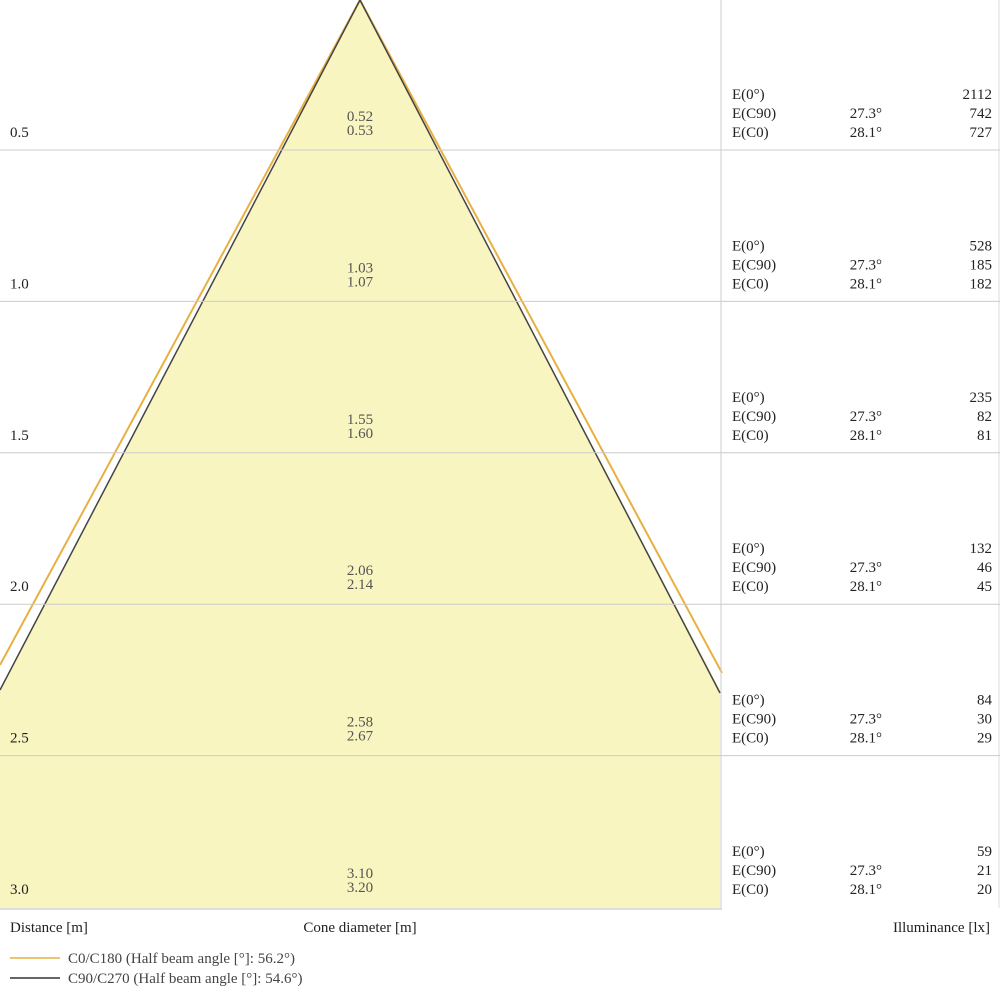 The height and width of the screenshot is (1000, 1000). What do you see at coordinates (984, 871) in the screenshot?
I see `illuminance-value: 21` at bounding box center [984, 871].